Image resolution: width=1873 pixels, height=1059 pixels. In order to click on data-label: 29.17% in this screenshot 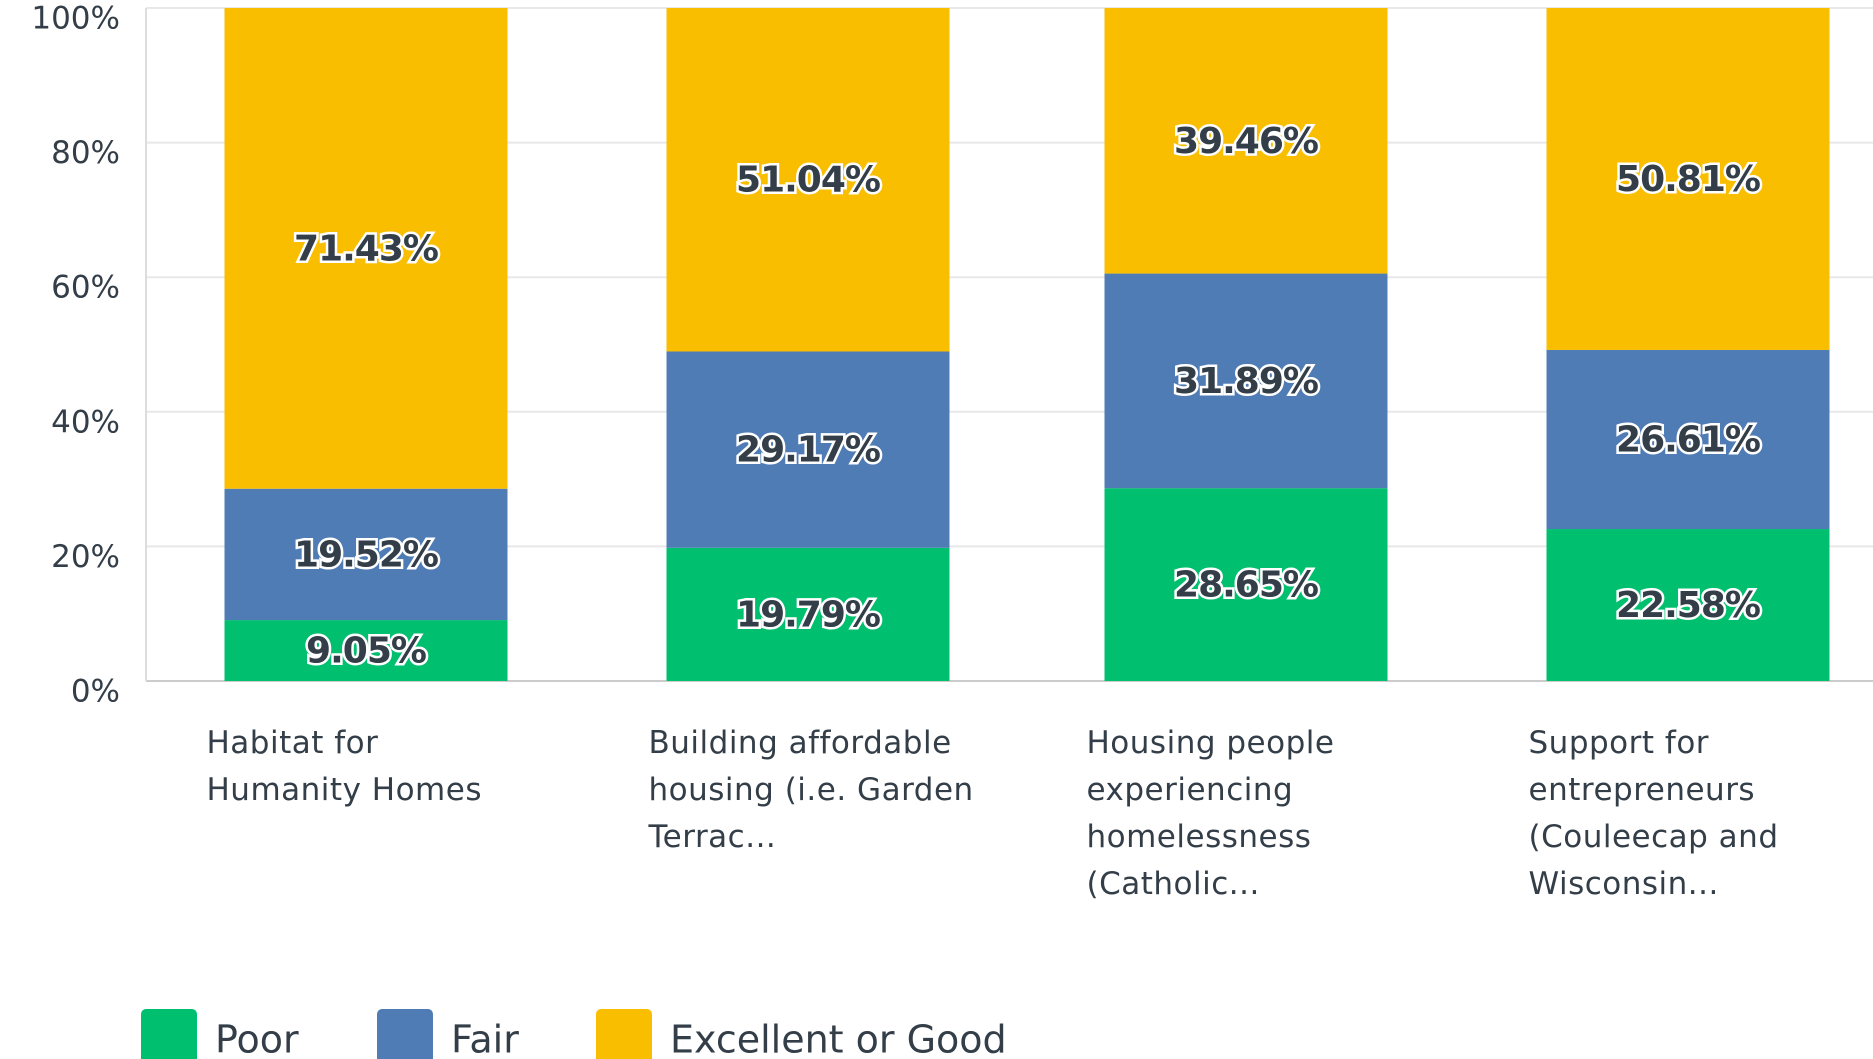, I will do `click(808, 450)`.